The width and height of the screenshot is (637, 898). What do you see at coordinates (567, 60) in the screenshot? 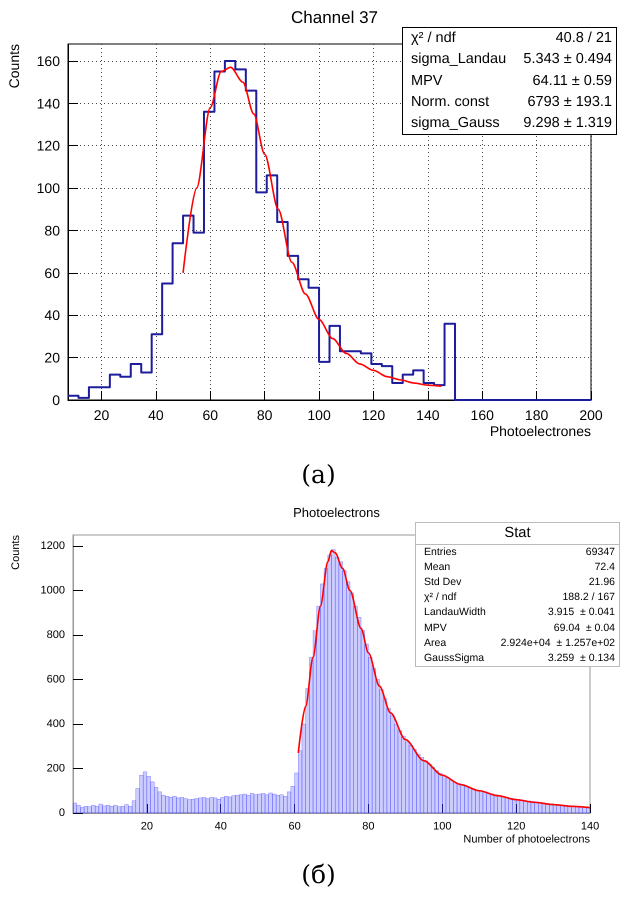
I see `annotation: 5.343 ± 0.494` at bounding box center [567, 60].